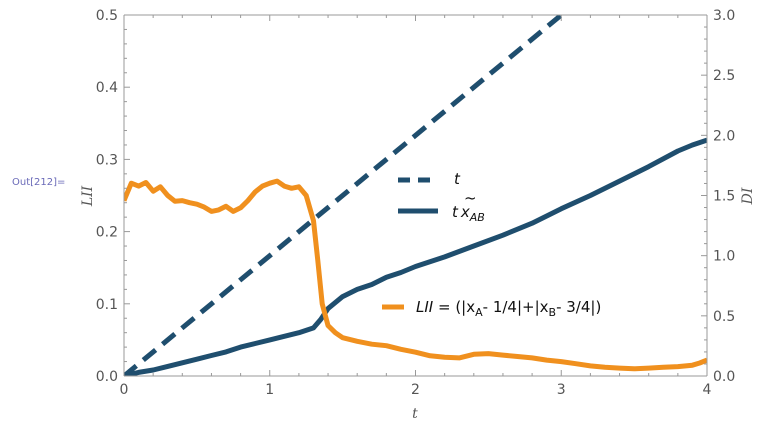 This screenshot has width=758, height=425. What do you see at coordinates (107, 305) in the screenshot?
I see `y-left-tick-label: 0.1` at bounding box center [107, 305].